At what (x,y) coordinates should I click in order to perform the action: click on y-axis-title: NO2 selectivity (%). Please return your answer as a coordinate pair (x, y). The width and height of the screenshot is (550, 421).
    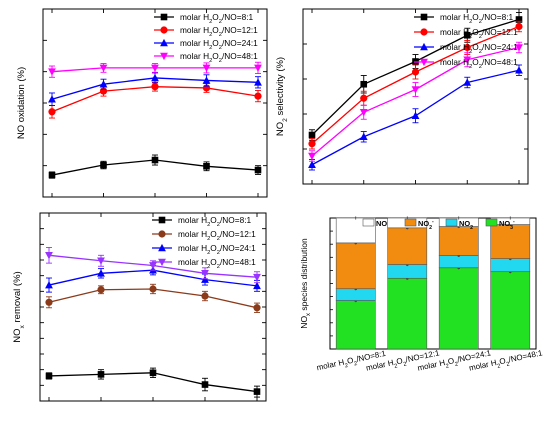
    Looking at the image, I should click on (282, 96).